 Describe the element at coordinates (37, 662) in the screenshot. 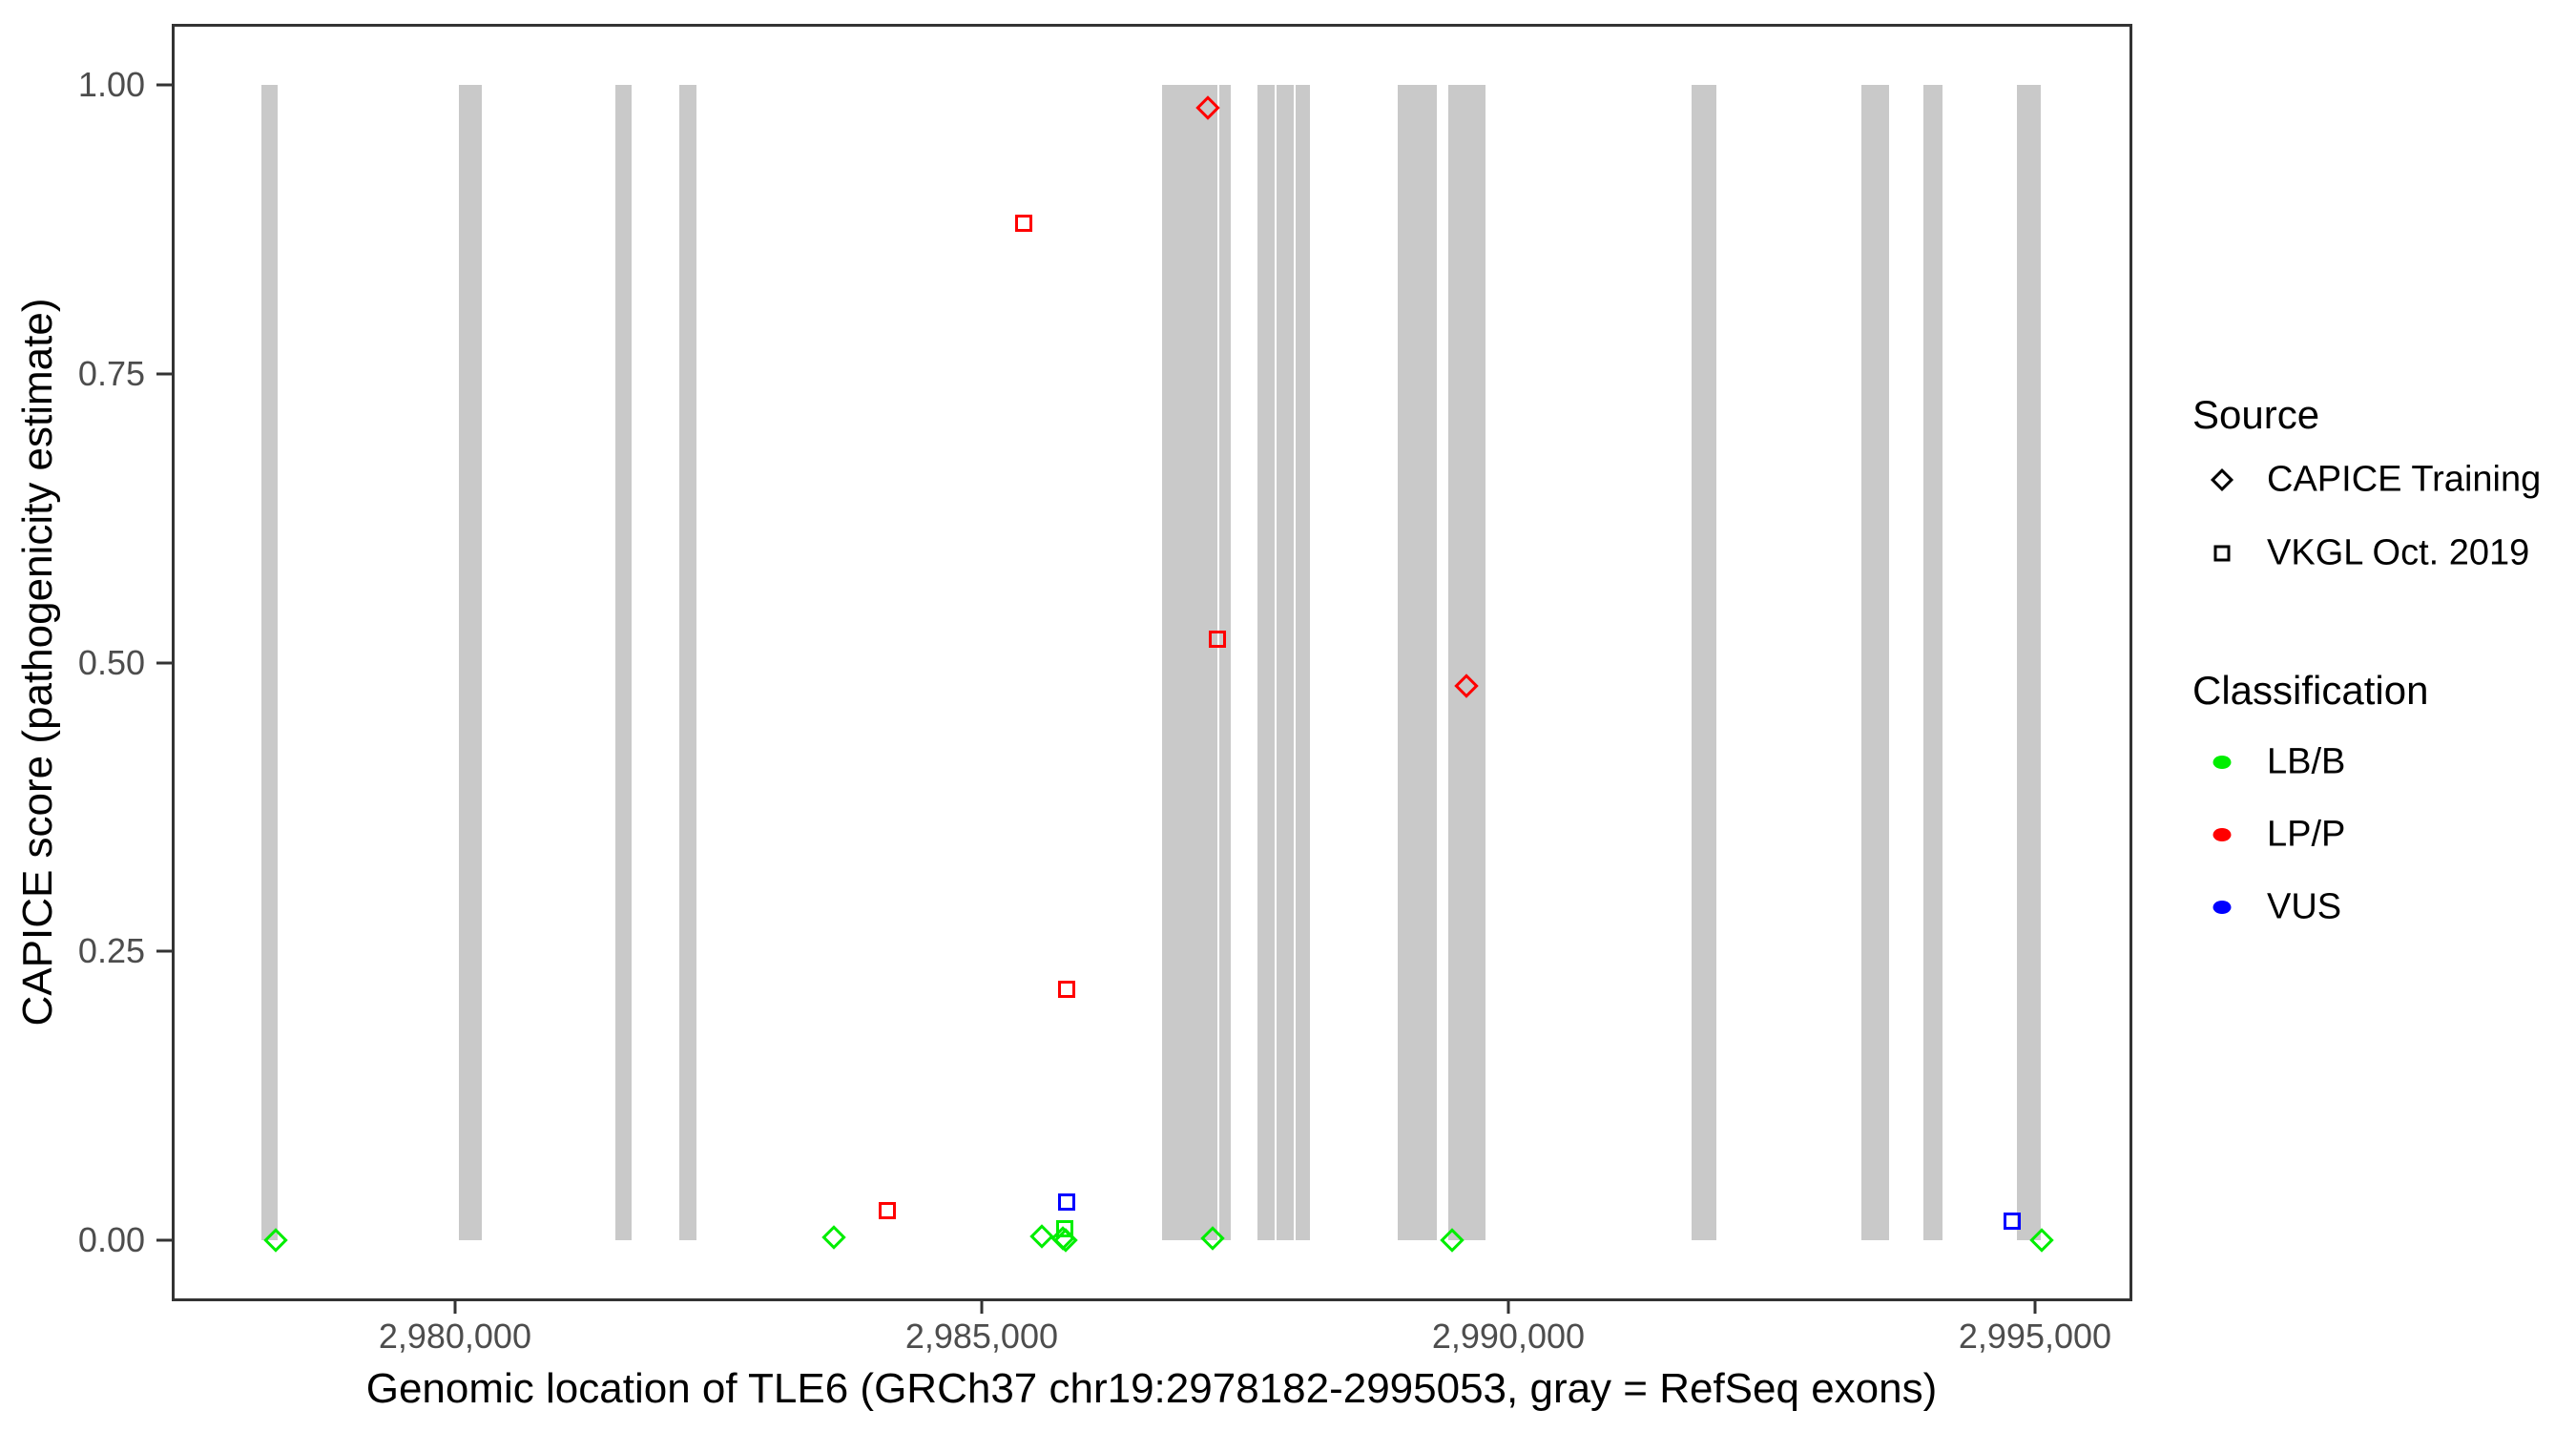

I see `y-axis-title: CAPICE score (pathogenicity estimate)` at that location.